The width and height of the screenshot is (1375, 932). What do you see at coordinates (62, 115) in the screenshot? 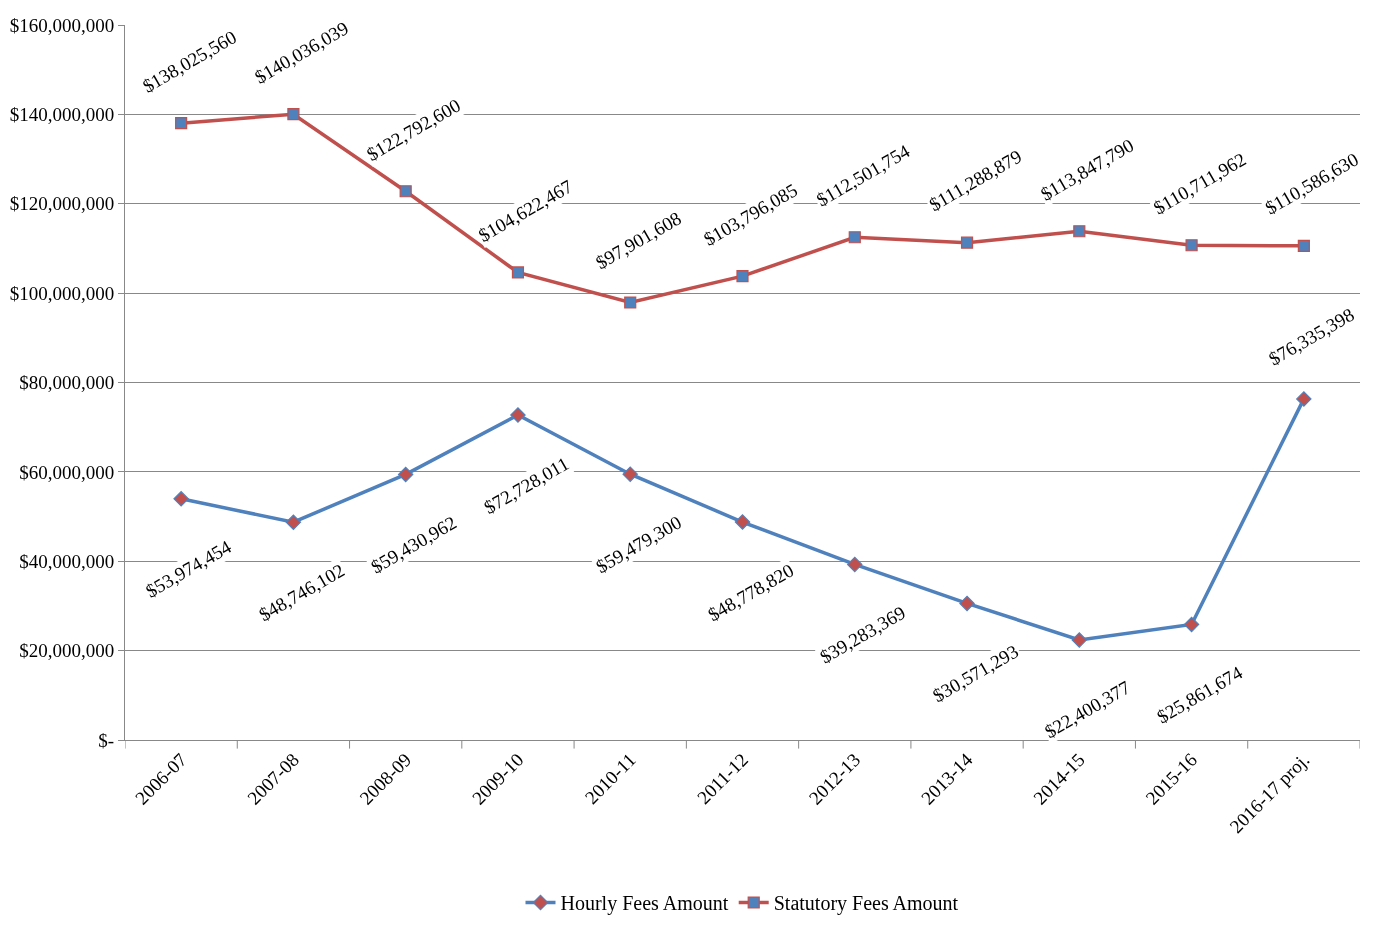
I see `y-tick-label: $140,000,000` at bounding box center [62, 115].